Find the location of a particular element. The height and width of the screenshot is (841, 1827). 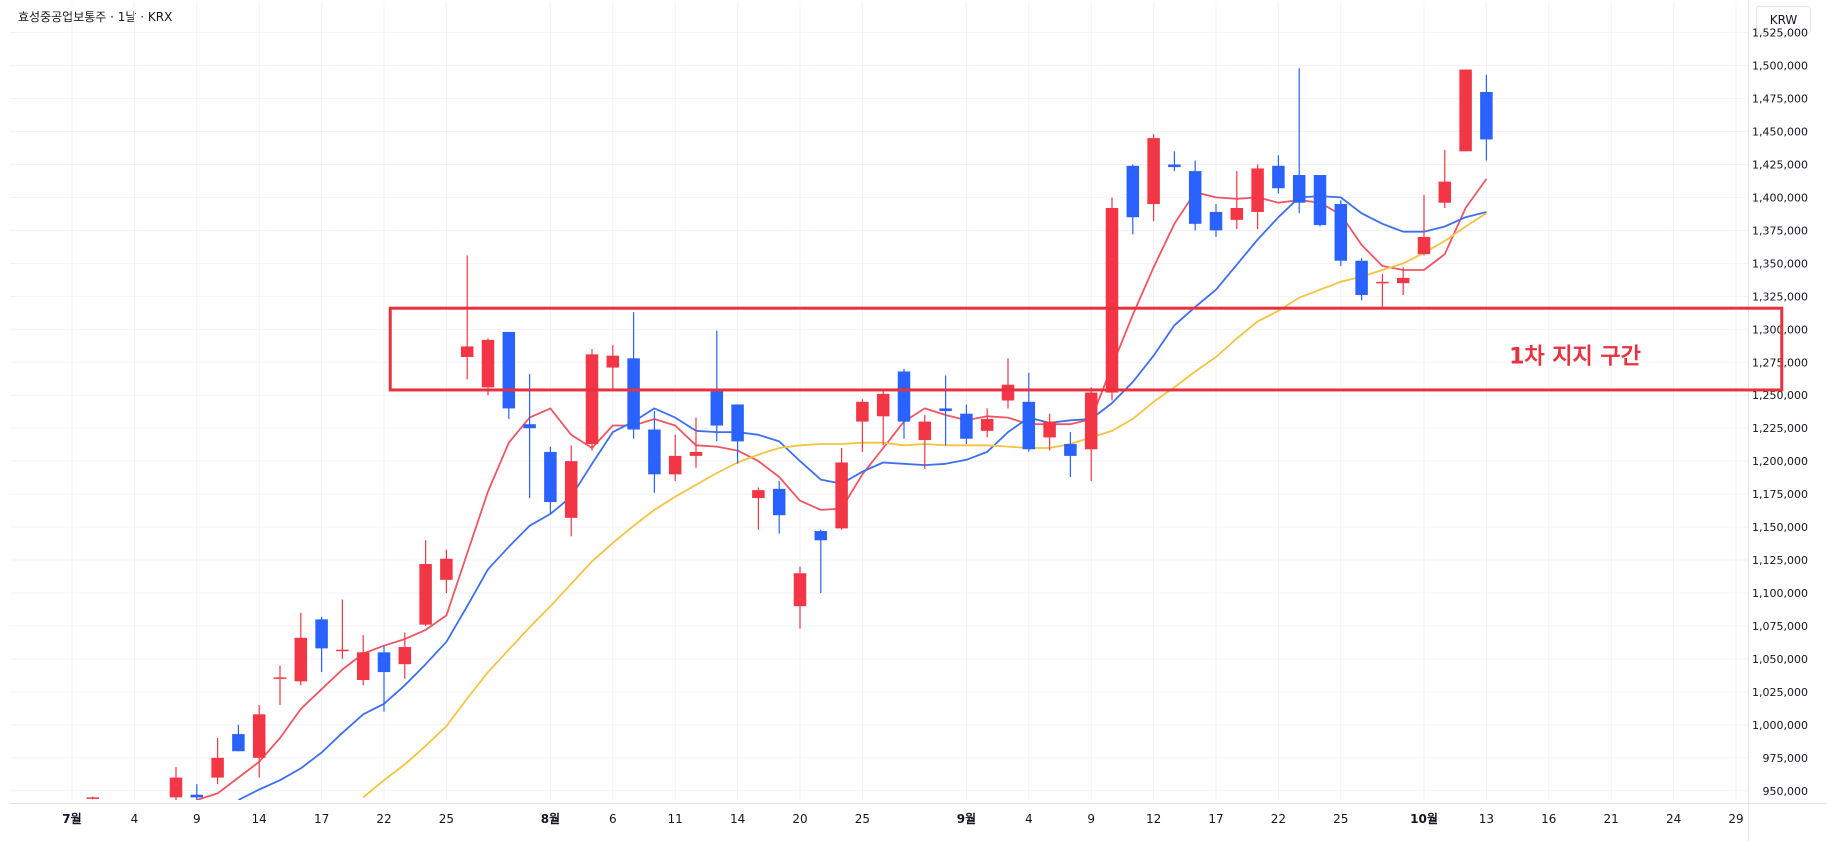

support-zone-label: 1차 지지 구간 is located at coordinates (1575, 357).